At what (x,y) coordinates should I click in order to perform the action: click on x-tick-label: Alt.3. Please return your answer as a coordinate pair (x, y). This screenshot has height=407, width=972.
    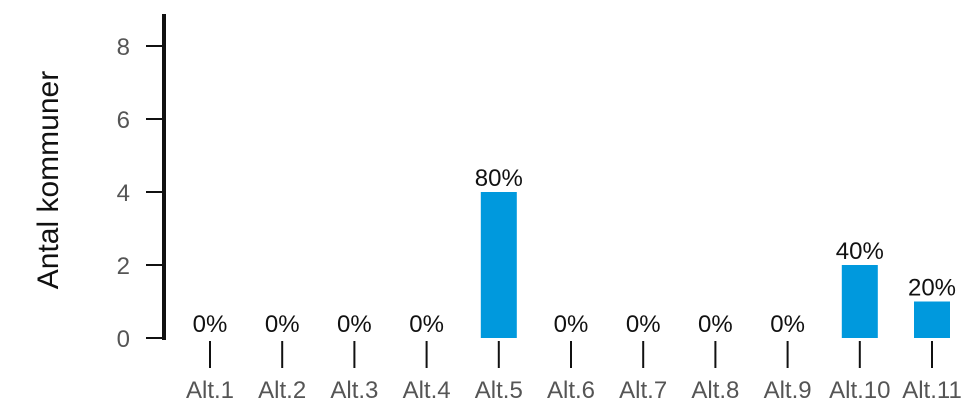
    Looking at the image, I should click on (354, 390).